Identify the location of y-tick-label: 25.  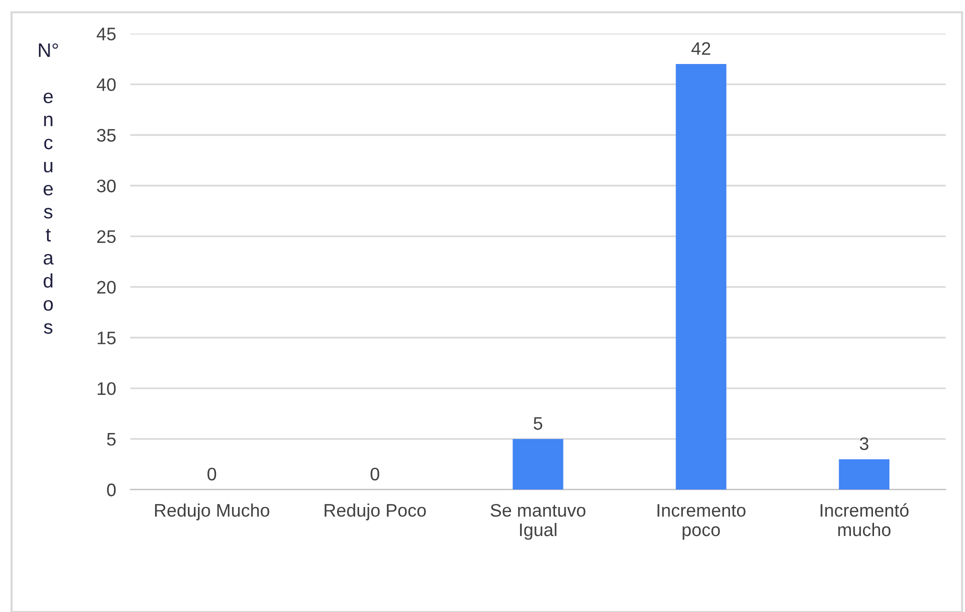
(106, 237).